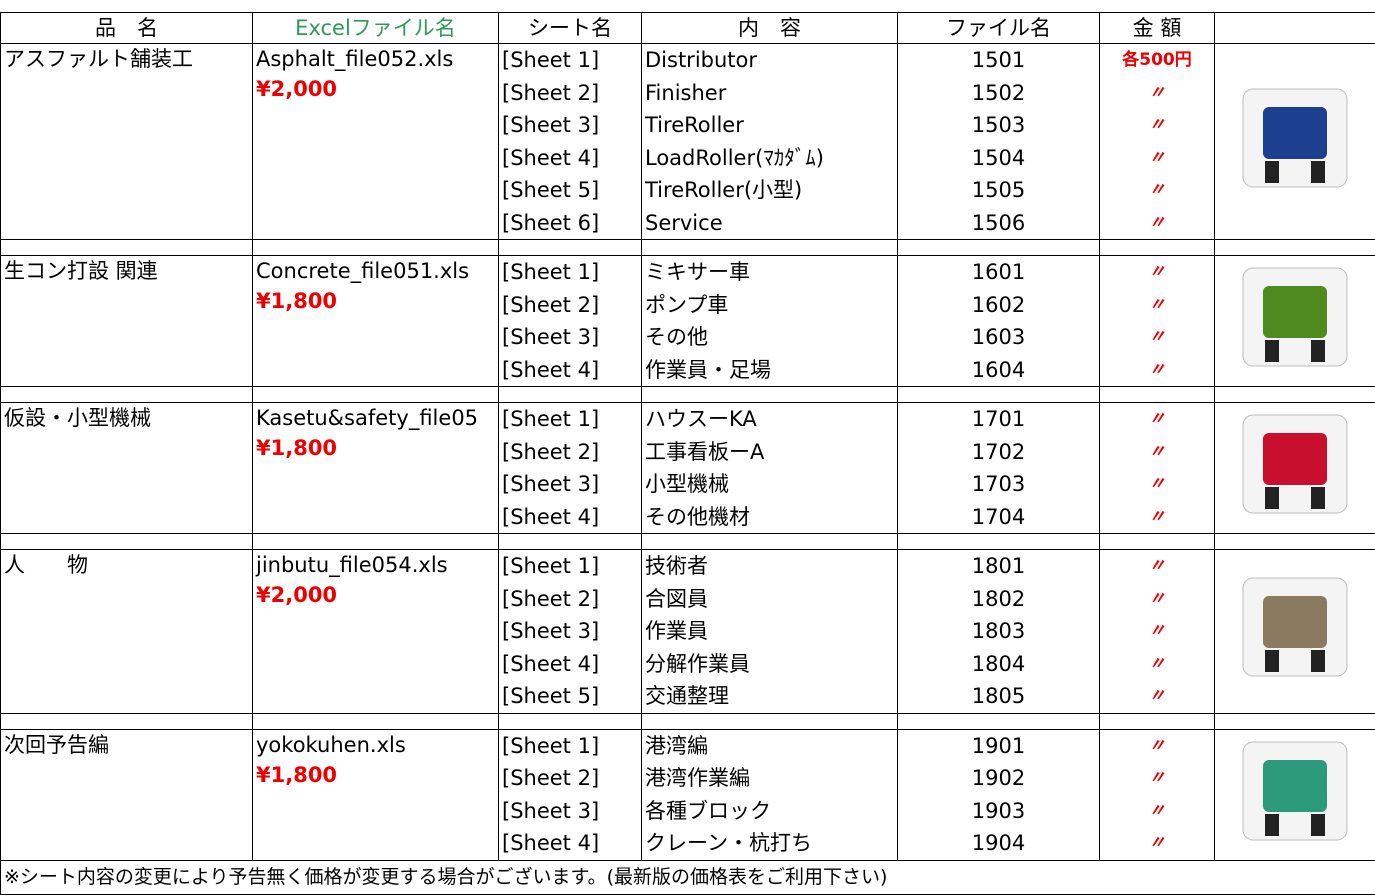  What do you see at coordinates (770, 631) in the screenshot?
I see `content: 作業員` at bounding box center [770, 631].